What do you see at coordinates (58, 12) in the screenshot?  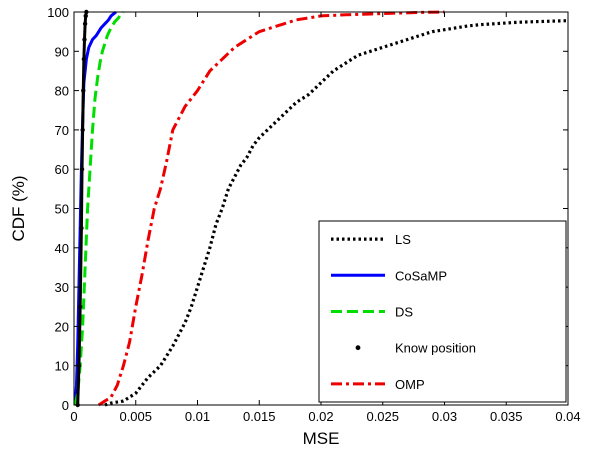 I see `y-tick-label: 100` at bounding box center [58, 12].